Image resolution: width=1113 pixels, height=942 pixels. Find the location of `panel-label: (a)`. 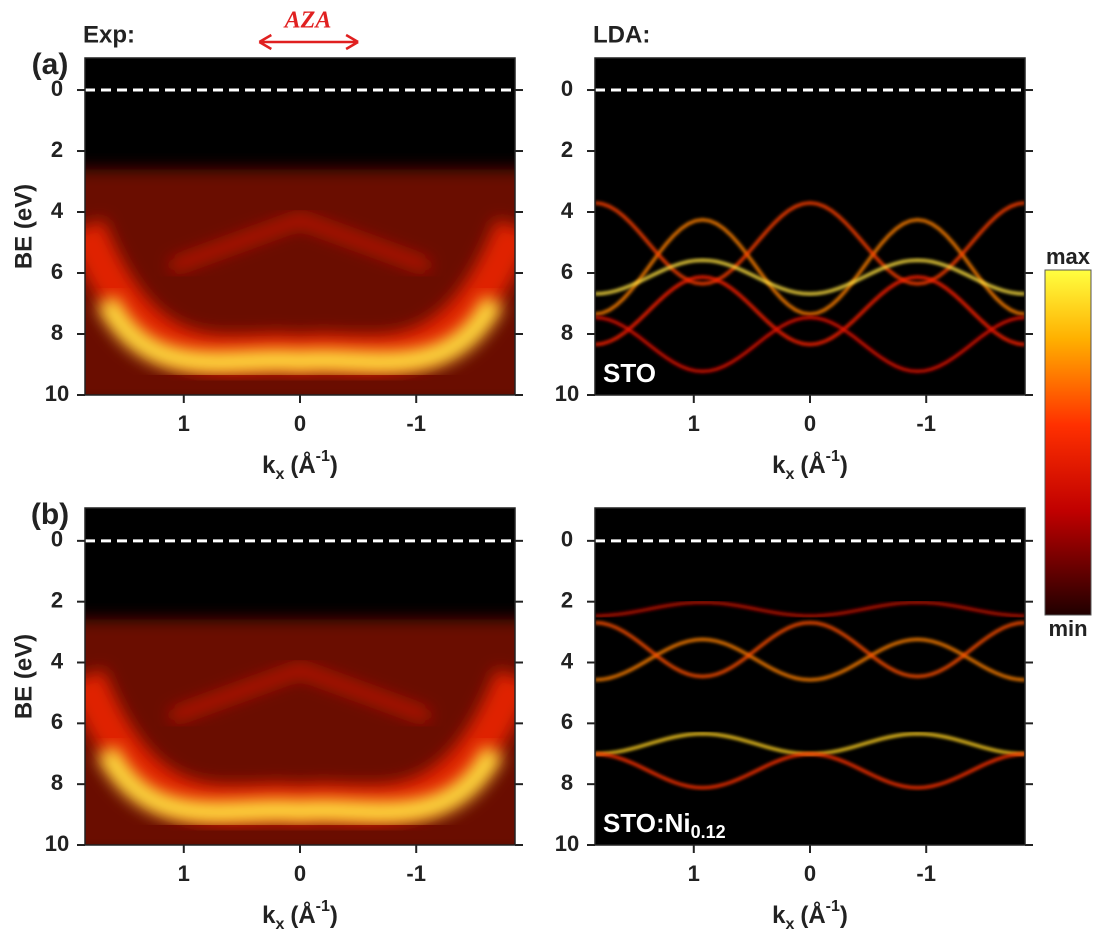

panel-label: (a) is located at coordinates (50, 64).